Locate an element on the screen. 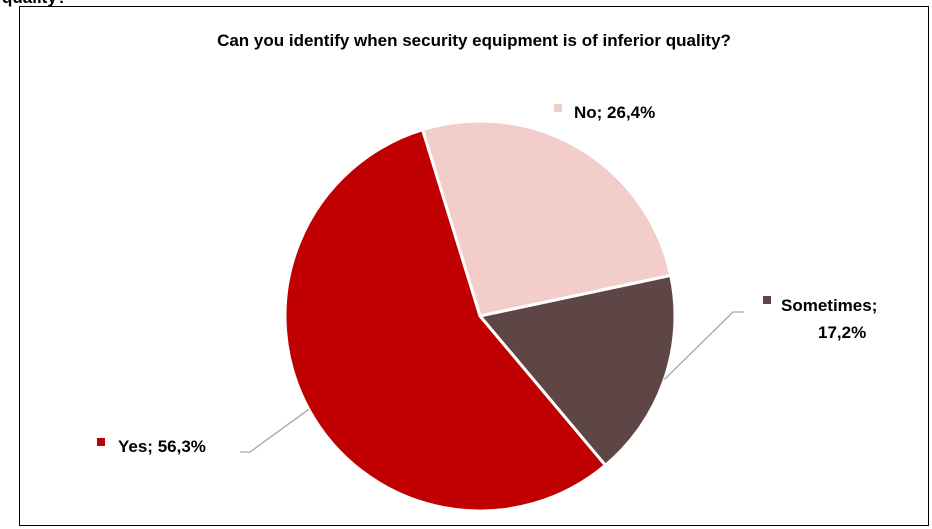  leader-line-yes is located at coordinates (275, 430).